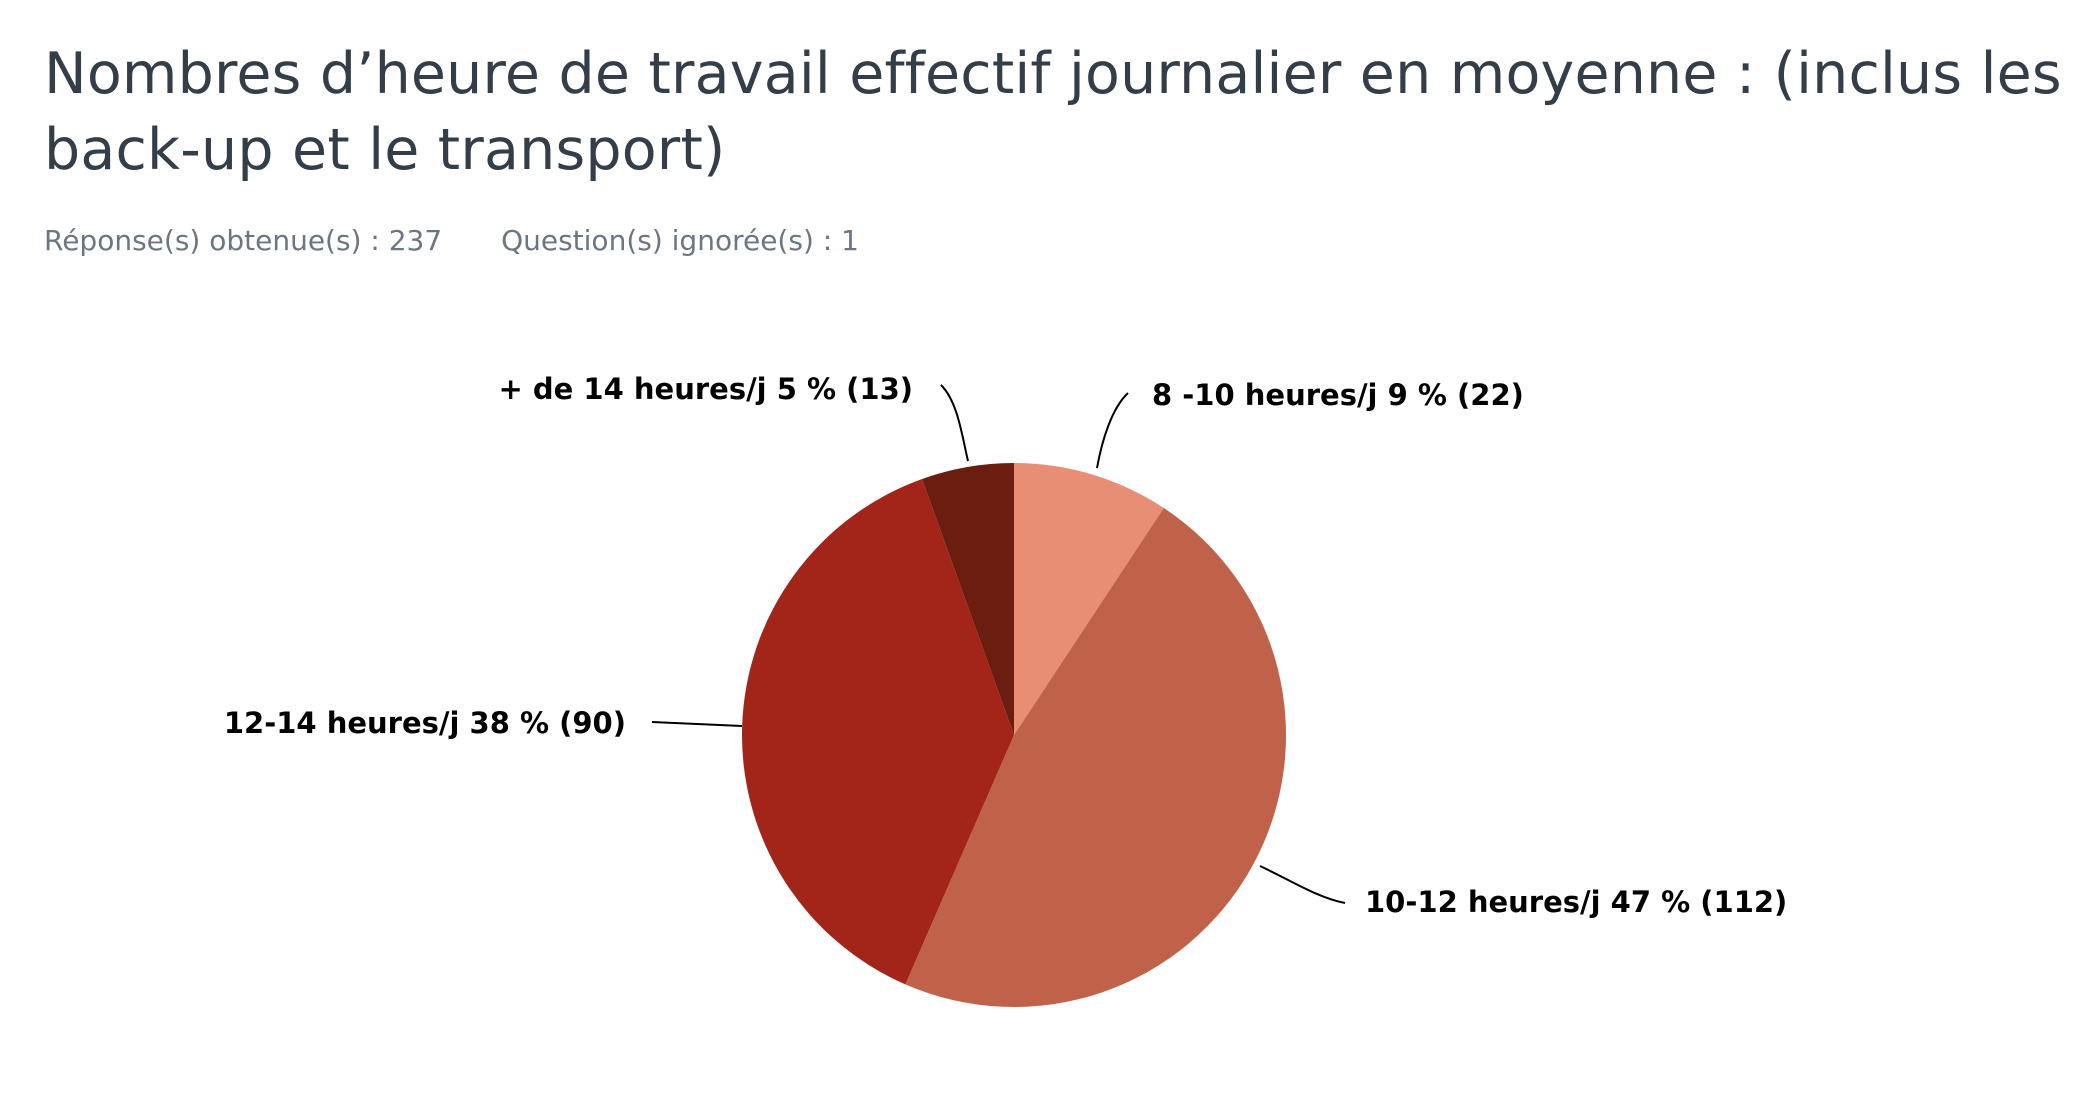 Image resolution: width=2100 pixels, height=1098 pixels. What do you see at coordinates (706, 389) in the screenshot?
I see `slice-label-de-14-heures-j: + de 14 heures/j 5 % (13)` at bounding box center [706, 389].